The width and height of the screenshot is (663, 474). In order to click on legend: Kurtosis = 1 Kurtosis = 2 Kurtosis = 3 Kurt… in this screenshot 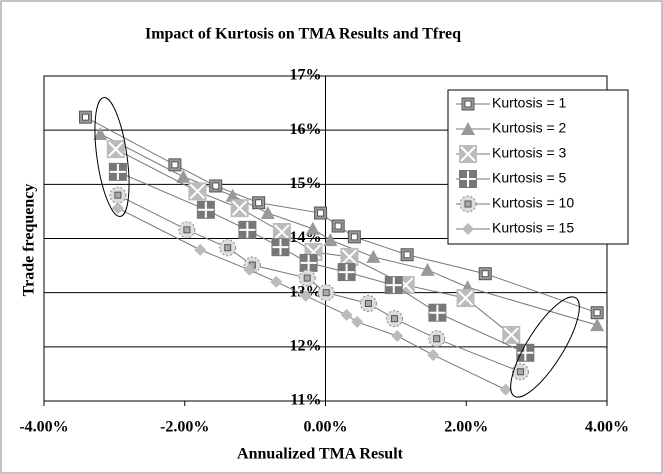, I will do `click(538, 167)`.